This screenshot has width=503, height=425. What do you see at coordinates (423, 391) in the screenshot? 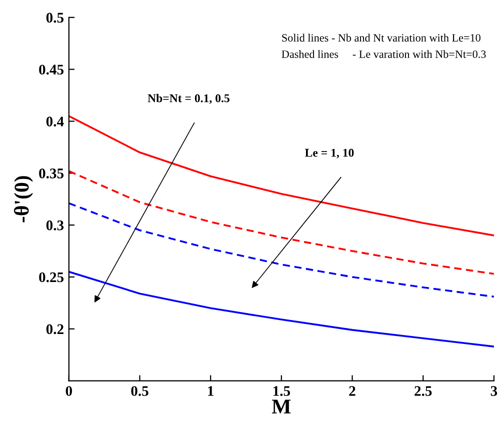
I see `x-tick-label: 2.5` at bounding box center [423, 391].